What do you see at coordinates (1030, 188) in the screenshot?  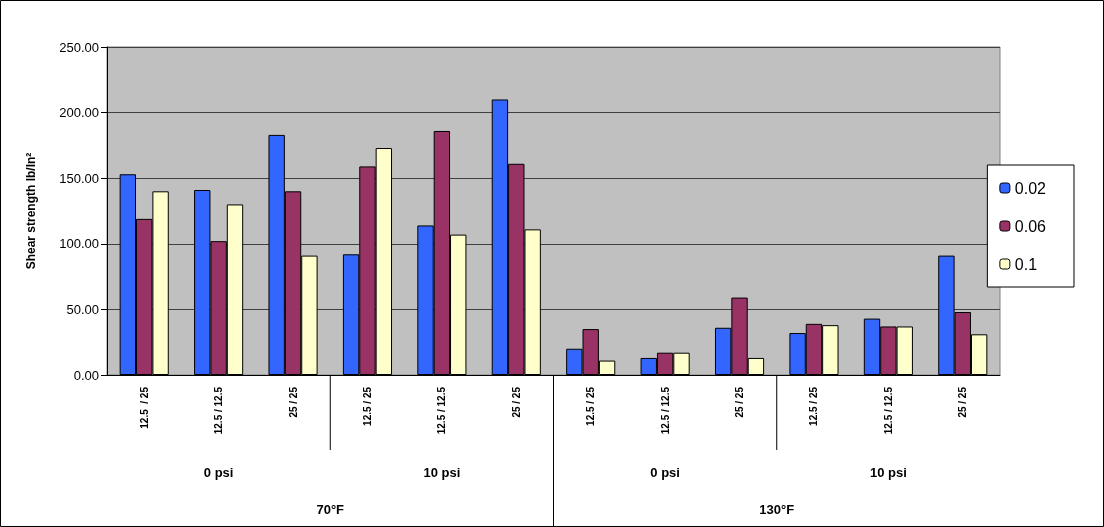 I see `legend-label: 0.02` at bounding box center [1030, 188].